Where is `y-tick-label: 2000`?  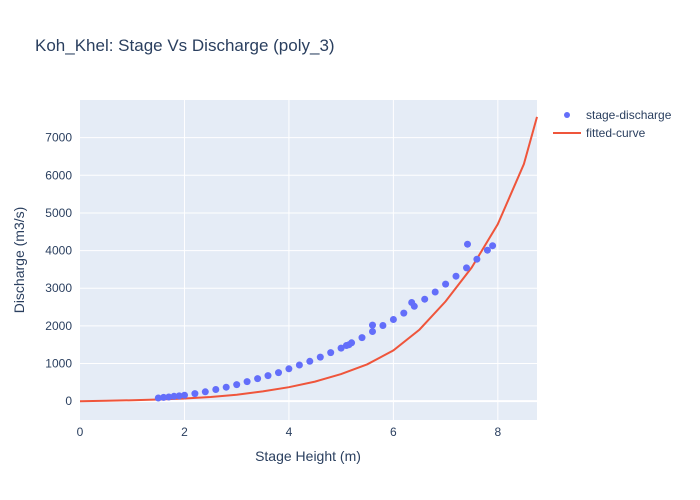 y-tick-label: 2000 is located at coordinates (58, 326).